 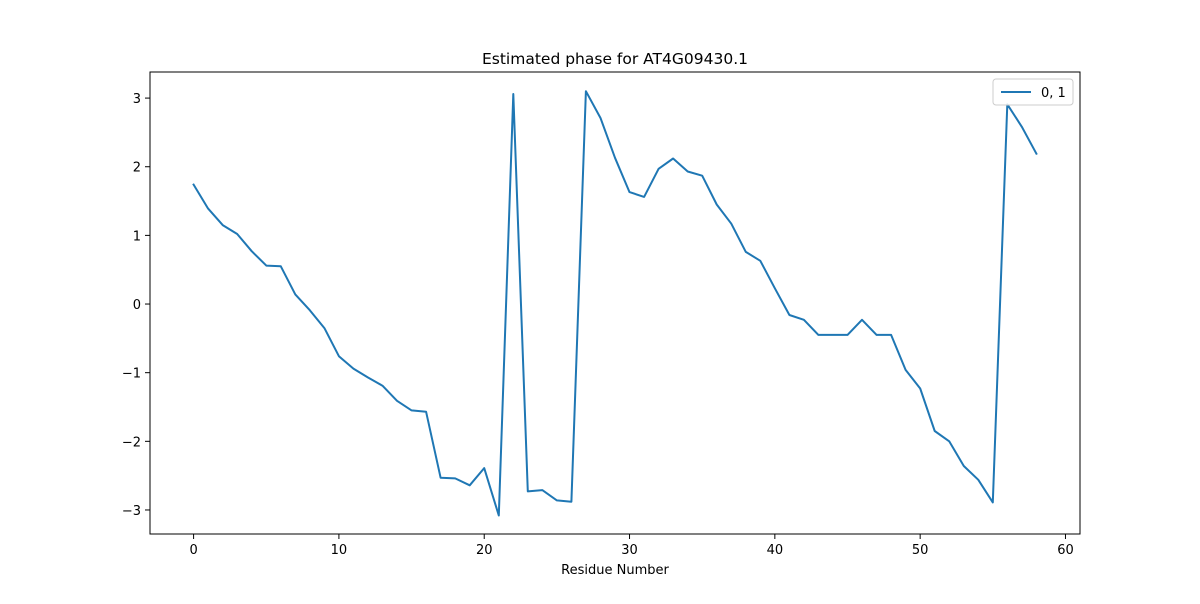 What do you see at coordinates (131, 442) in the screenshot?
I see `y-tick-label: −2` at bounding box center [131, 442].